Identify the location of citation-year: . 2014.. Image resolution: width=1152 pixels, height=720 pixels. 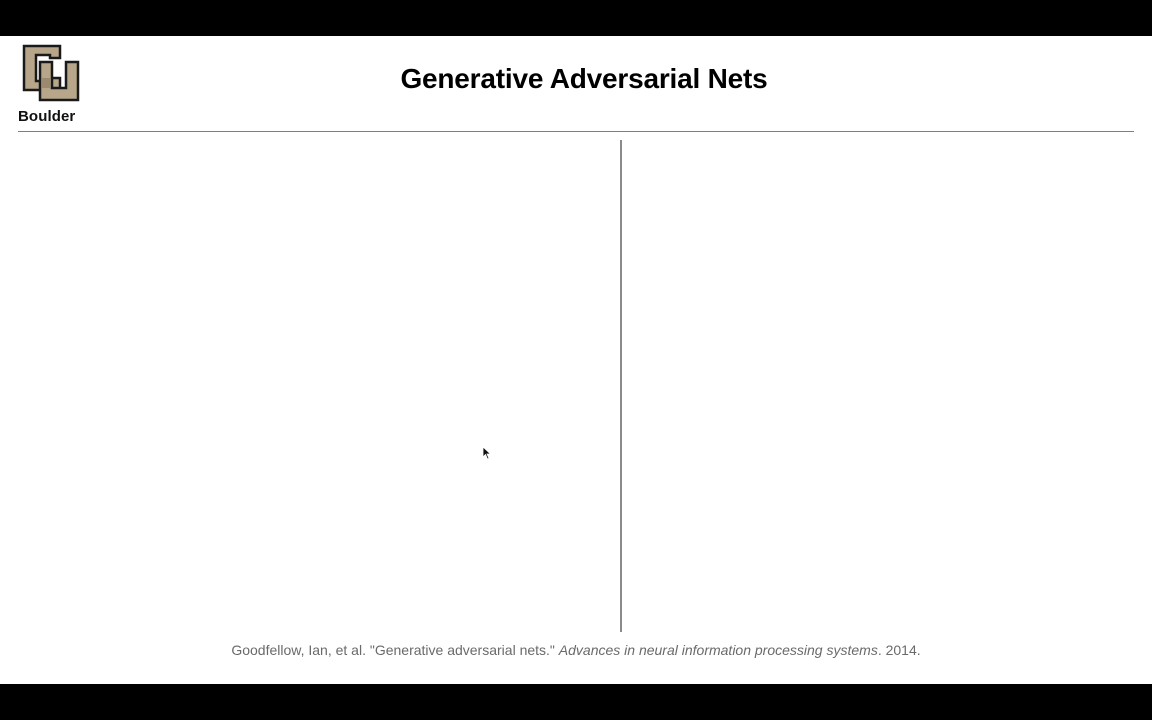
(899, 650).